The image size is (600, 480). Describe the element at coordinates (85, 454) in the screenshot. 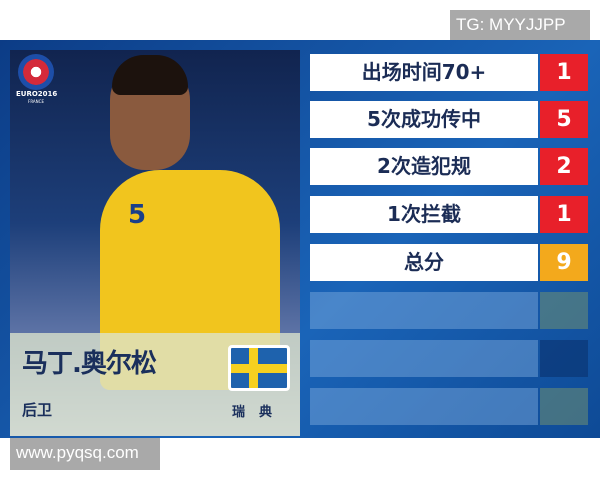

I see `watermark-bottom: www.pyqsq.com` at that location.